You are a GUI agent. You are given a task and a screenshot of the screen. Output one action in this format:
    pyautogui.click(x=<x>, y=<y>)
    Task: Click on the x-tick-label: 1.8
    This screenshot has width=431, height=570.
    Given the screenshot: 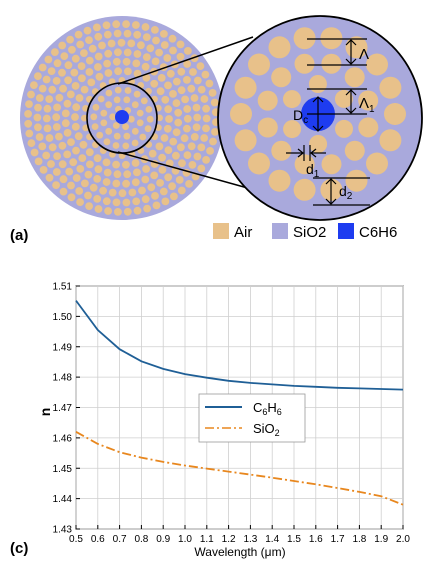 What is the action you would take?
    pyautogui.click(x=359, y=539)
    